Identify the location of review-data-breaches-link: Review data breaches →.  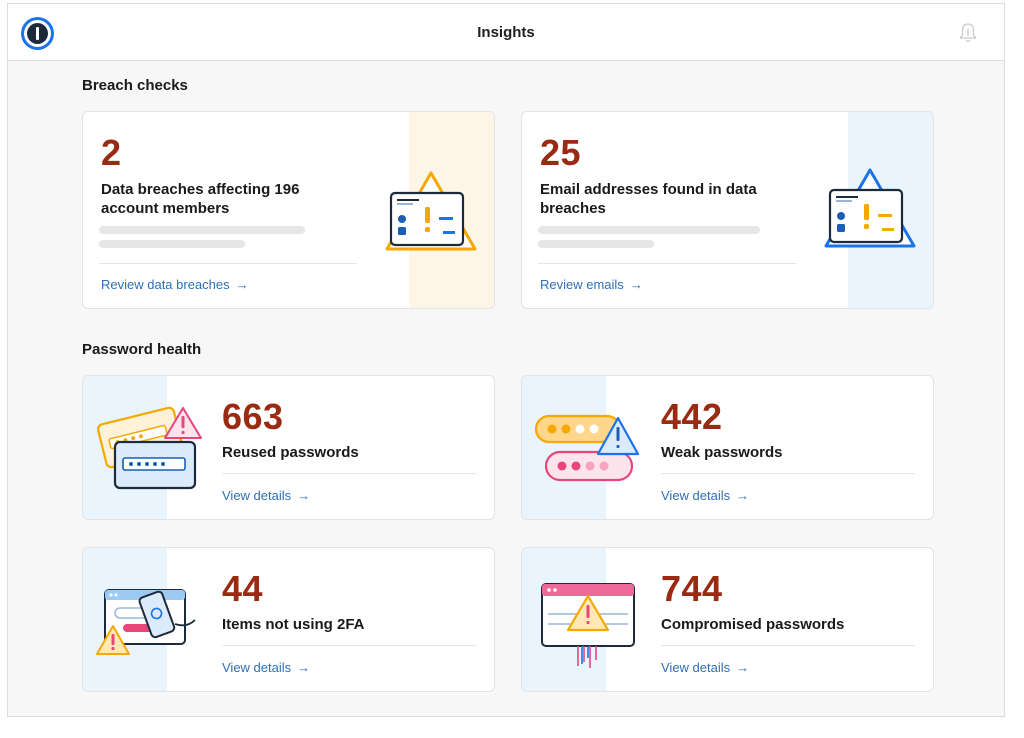
(175, 284).